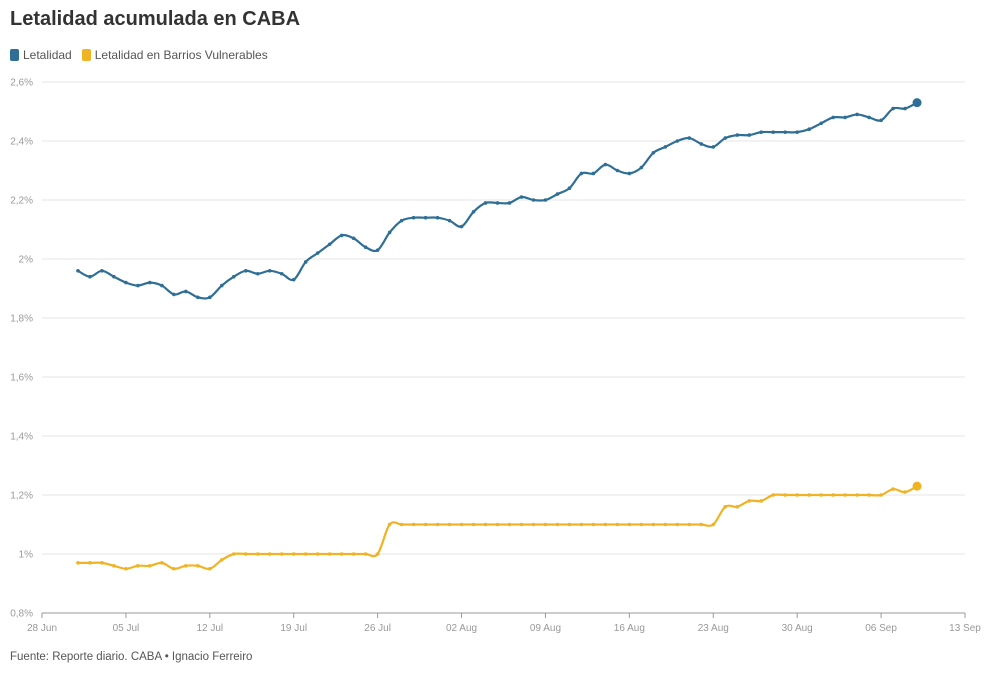 The width and height of the screenshot is (993, 675). What do you see at coordinates (629, 628) in the screenshot?
I see `x-tick-label: 16 Aug` at bounding box center [629, 628].